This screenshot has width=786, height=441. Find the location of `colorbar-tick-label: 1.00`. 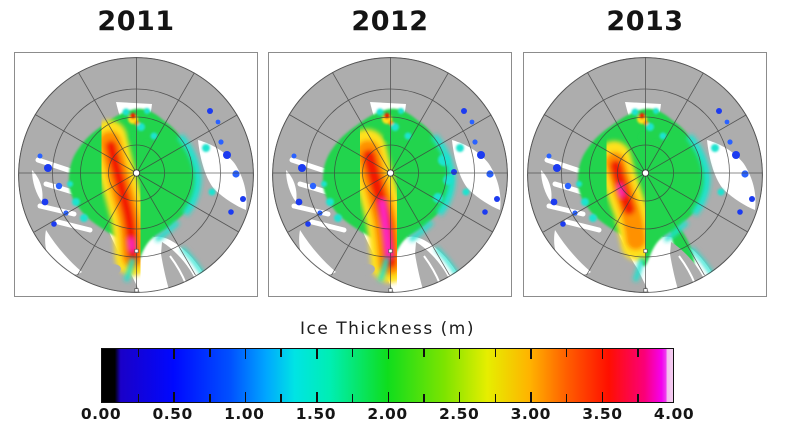

colorbar-tick-label: 1.00 is located at coordinates (244, 414).